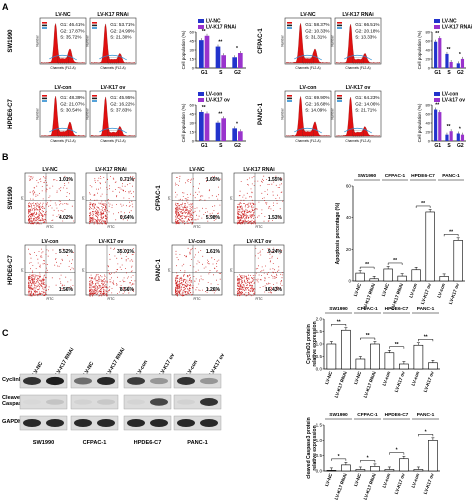  I want to click on cell-line-label: CFPAC-1, so click(159, 198).